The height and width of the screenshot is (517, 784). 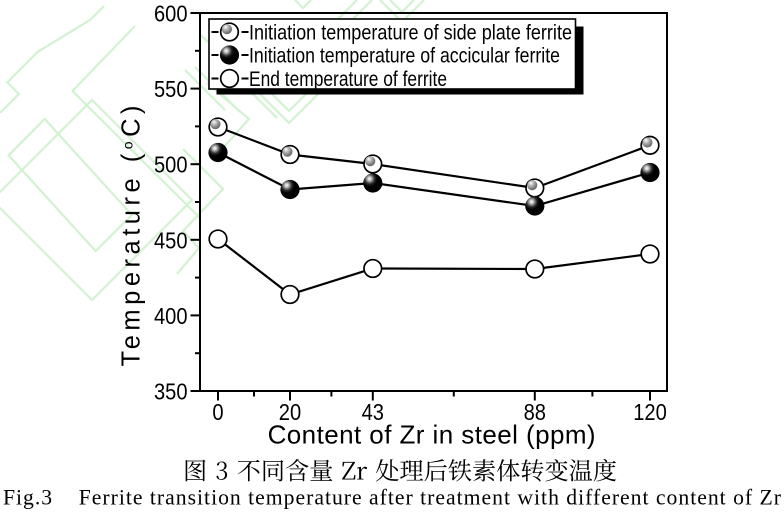 I want to click on svg-text: 43, so click(x=373, y=412).